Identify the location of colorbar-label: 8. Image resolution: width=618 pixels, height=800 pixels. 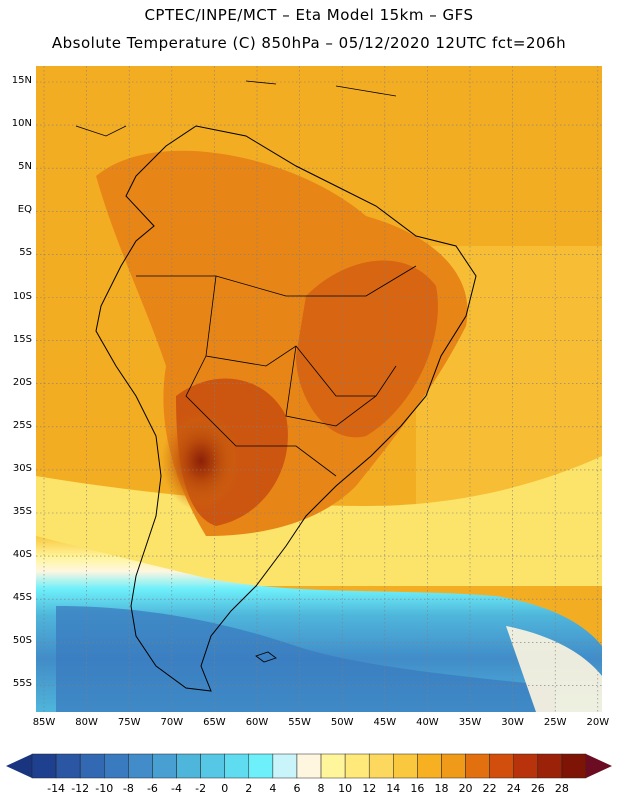
(321, 788).